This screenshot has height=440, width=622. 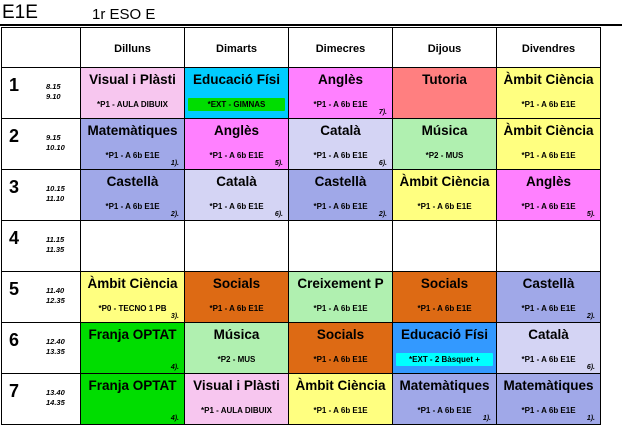 What do you see at coordinates (41, 399) in the screenshot?
I see `period-header: 7 13.40 14.35` at bounding box center [41, 399].